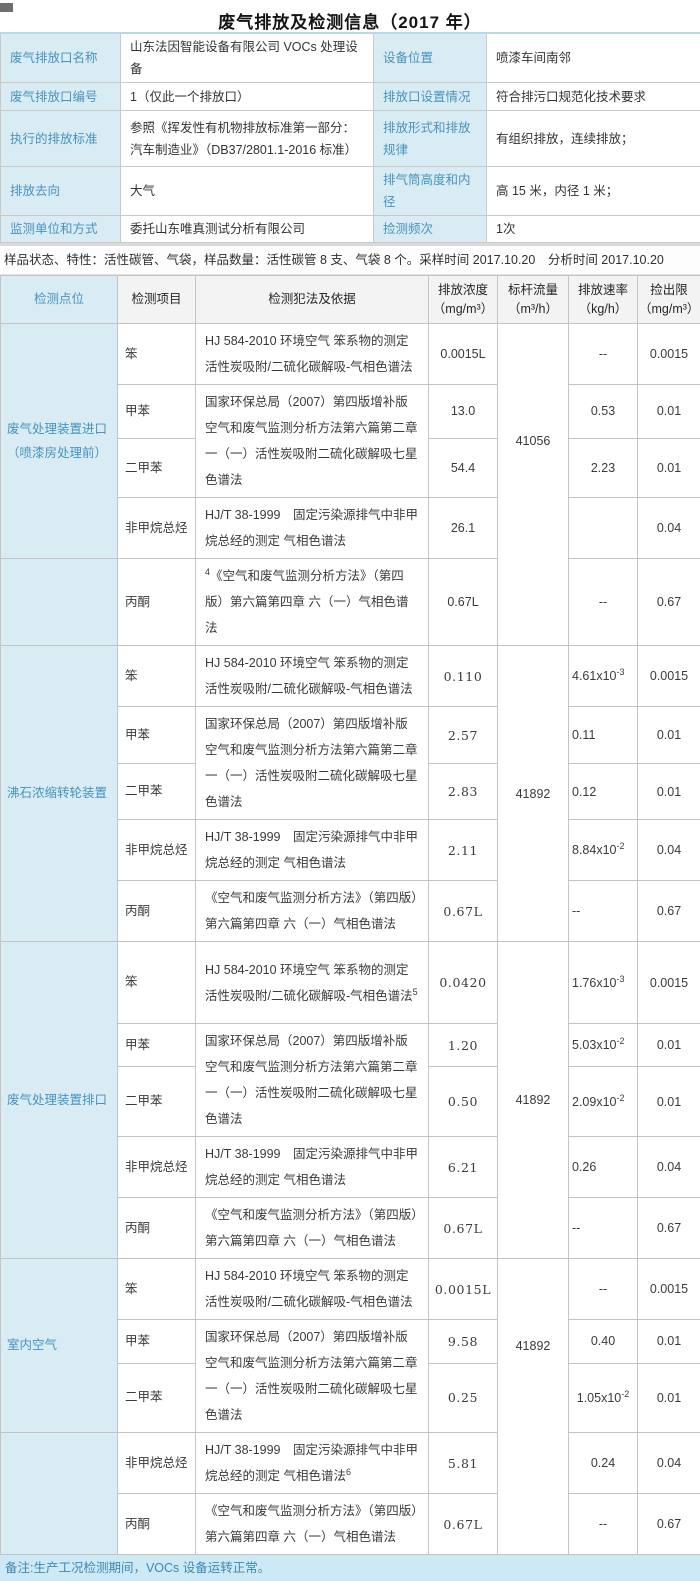  Describe the element at coordinates (463, 1342) in the screenshot. I see `concentration-cell: 9.58` at that location.